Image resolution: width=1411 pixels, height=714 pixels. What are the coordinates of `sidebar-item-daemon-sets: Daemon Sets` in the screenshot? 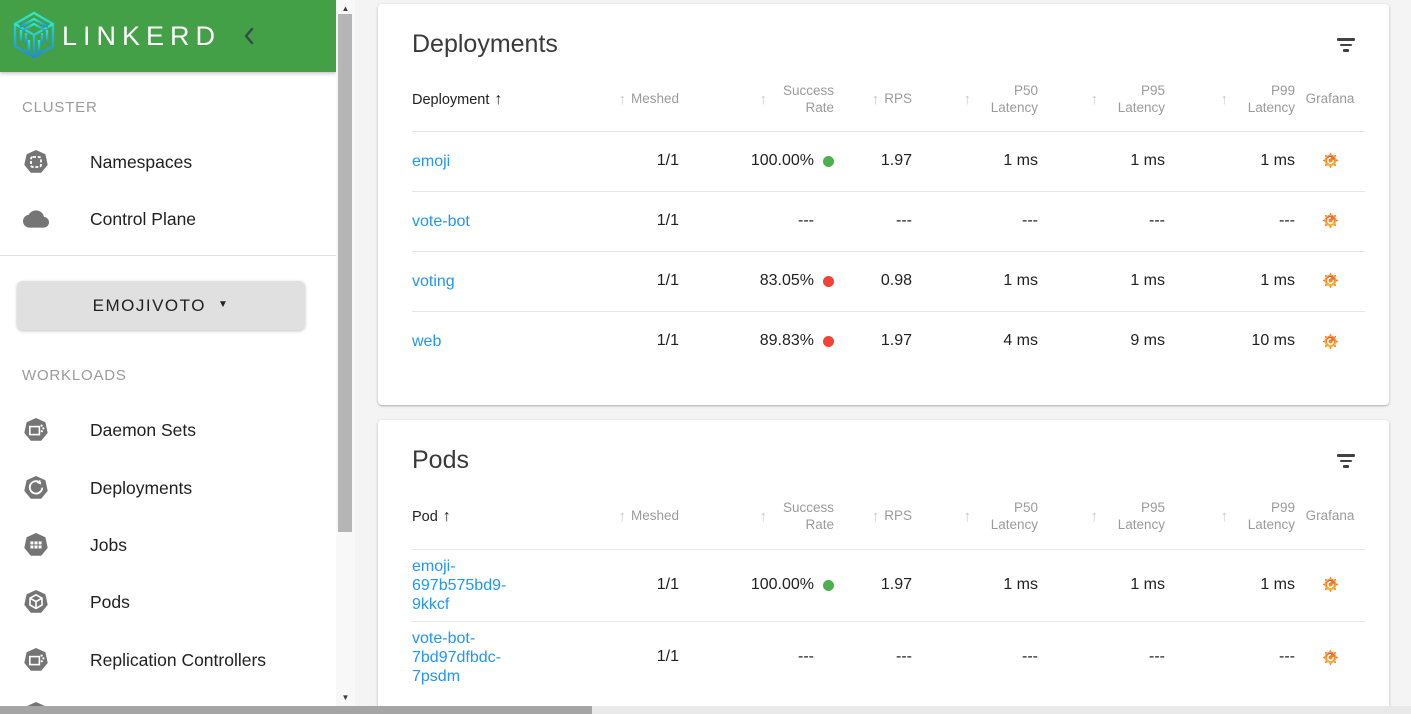 It's located at (168, 430).